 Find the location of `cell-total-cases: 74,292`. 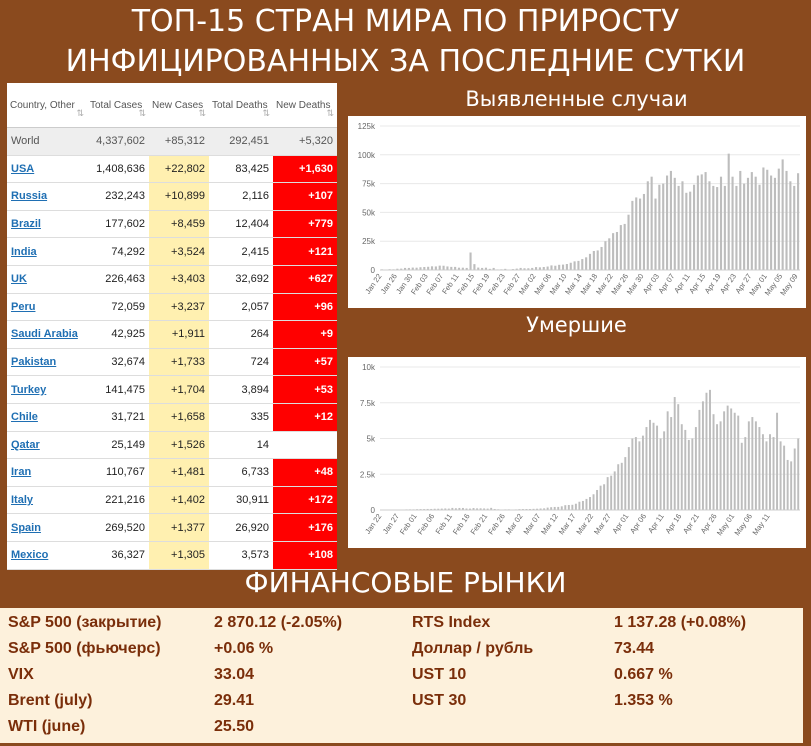

cell-total-cases: 74,292 is located at coordinates (118, 251).